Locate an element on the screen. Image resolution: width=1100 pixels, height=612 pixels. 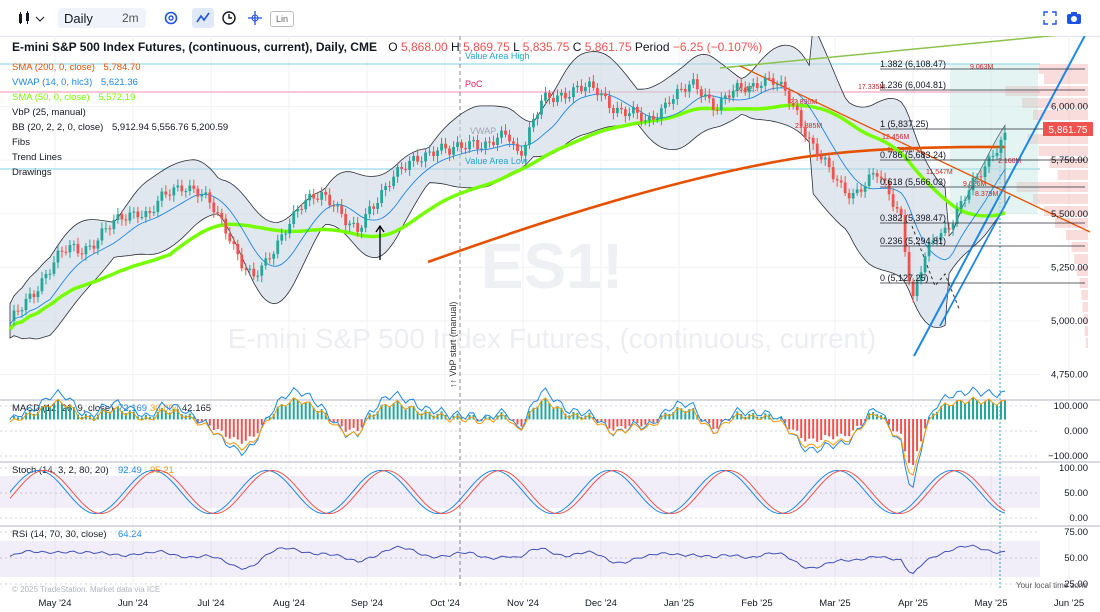
indicators-button is located at coordinates (203, 18).